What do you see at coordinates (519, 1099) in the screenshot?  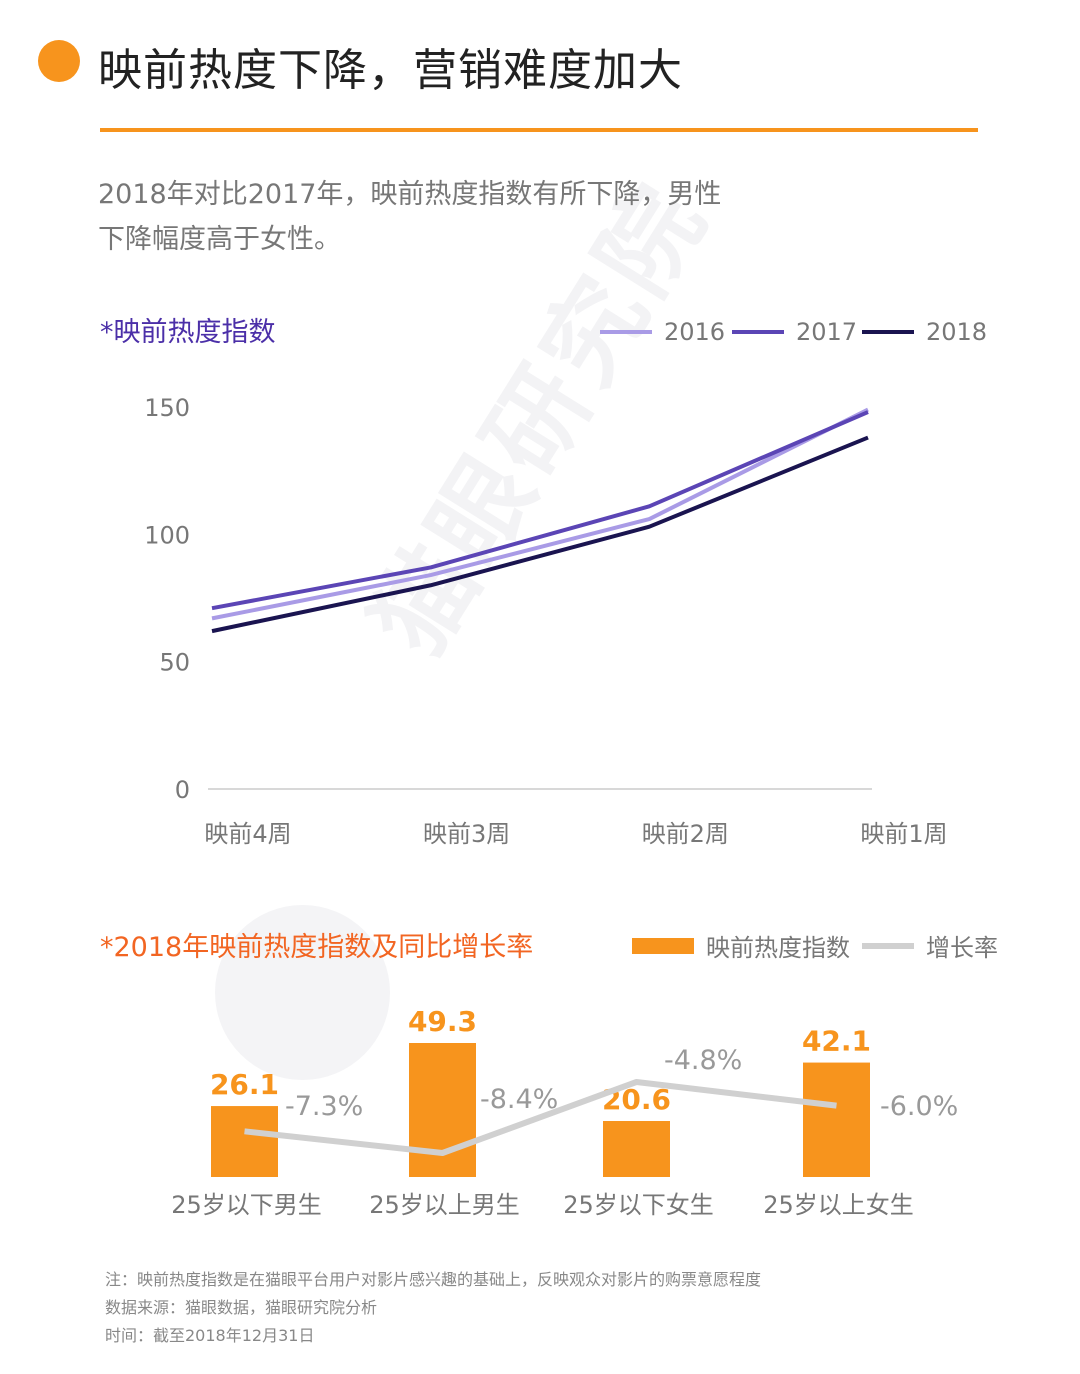 I see `growth-value-label: -8.4%` at bounding box center [519, 1099].